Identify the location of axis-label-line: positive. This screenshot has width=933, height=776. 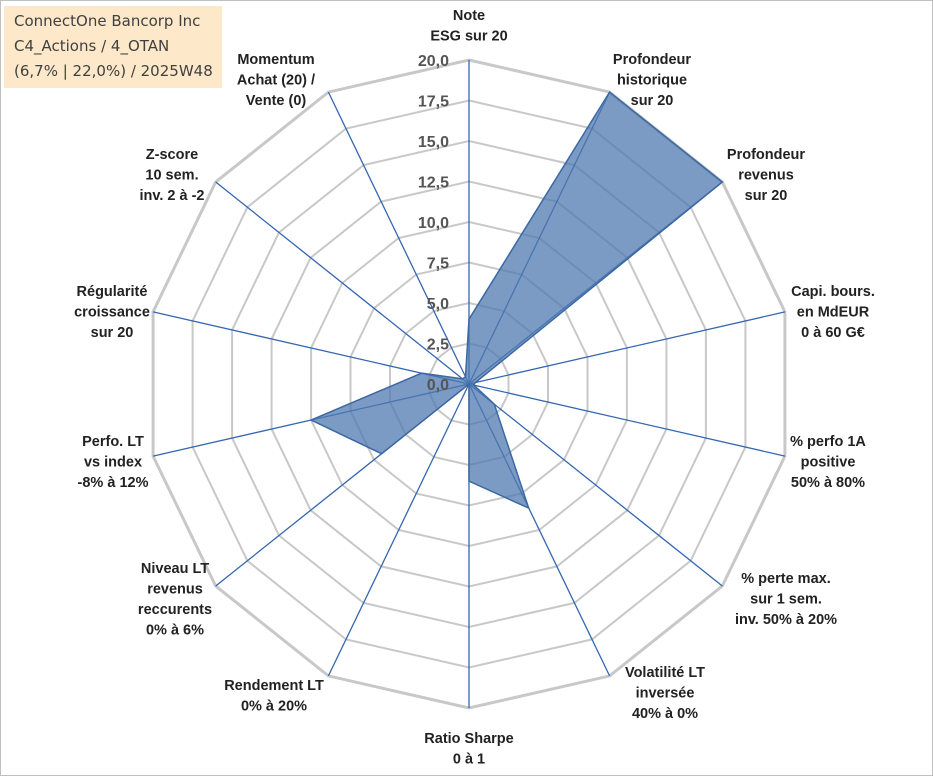
(828, 463).